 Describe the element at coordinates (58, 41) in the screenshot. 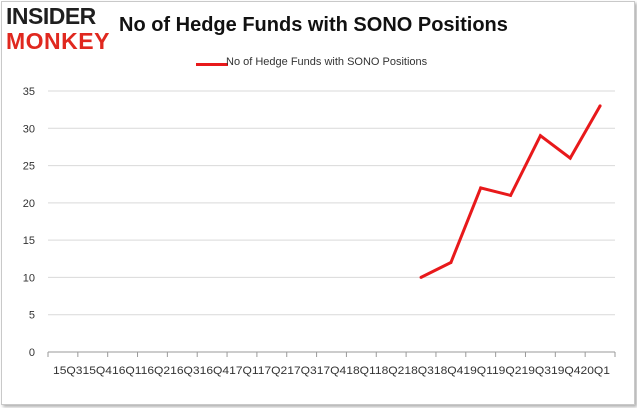

I see `logo-line-monkey: MONKEY` at that location.